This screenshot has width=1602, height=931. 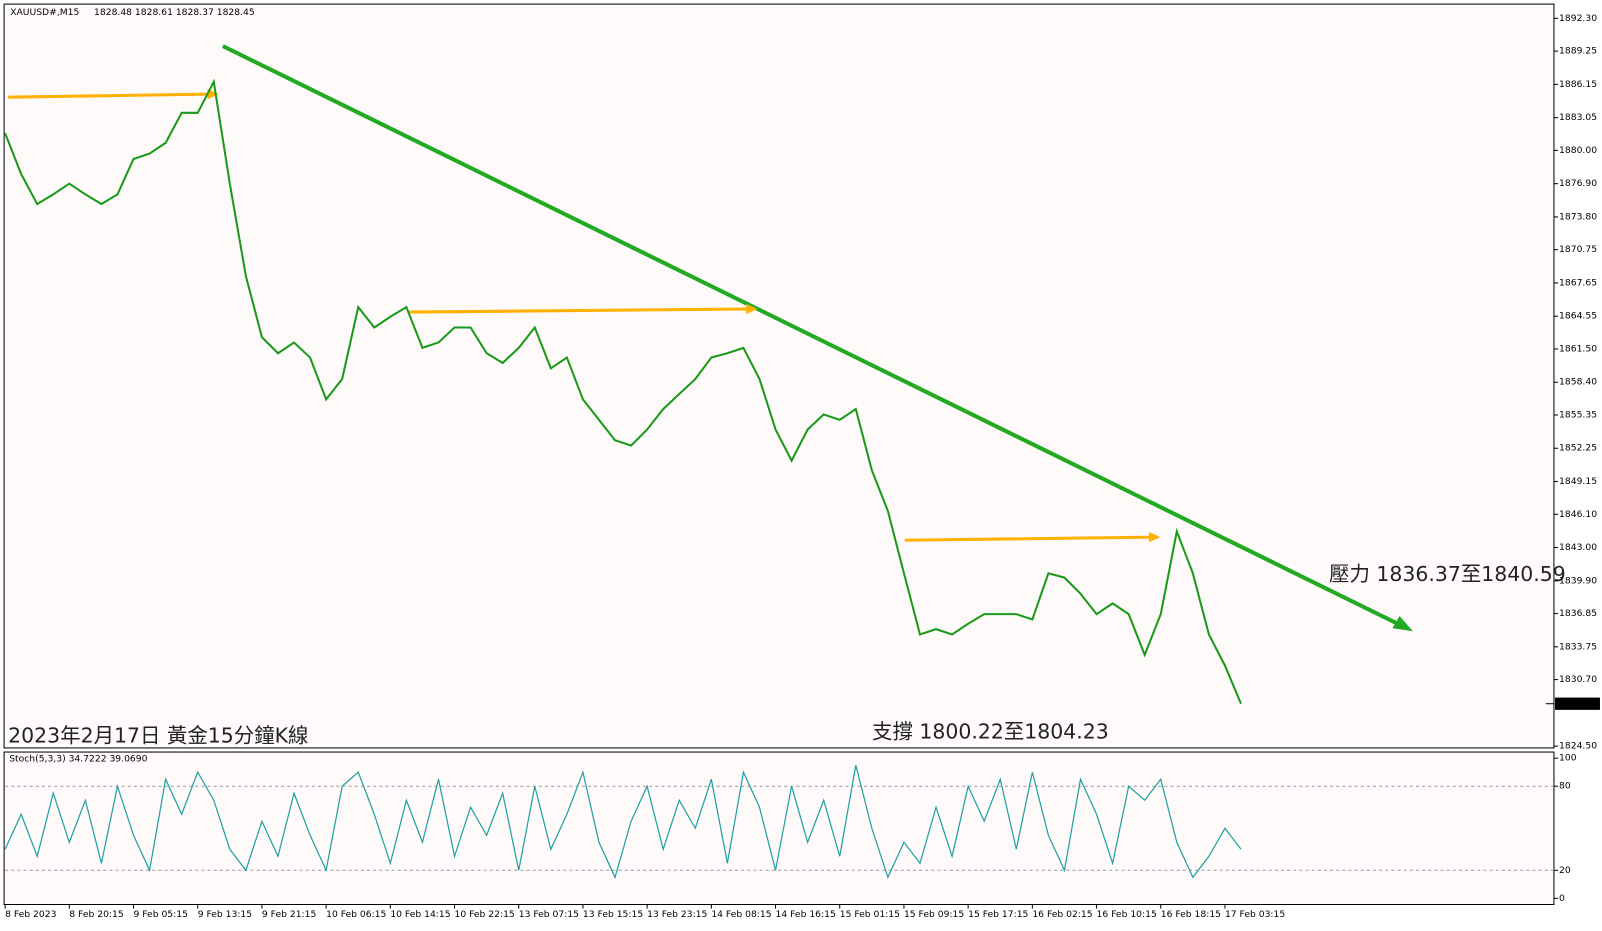 I want to click on last-price-label: 1828.45, so click(x=1577, y=703).